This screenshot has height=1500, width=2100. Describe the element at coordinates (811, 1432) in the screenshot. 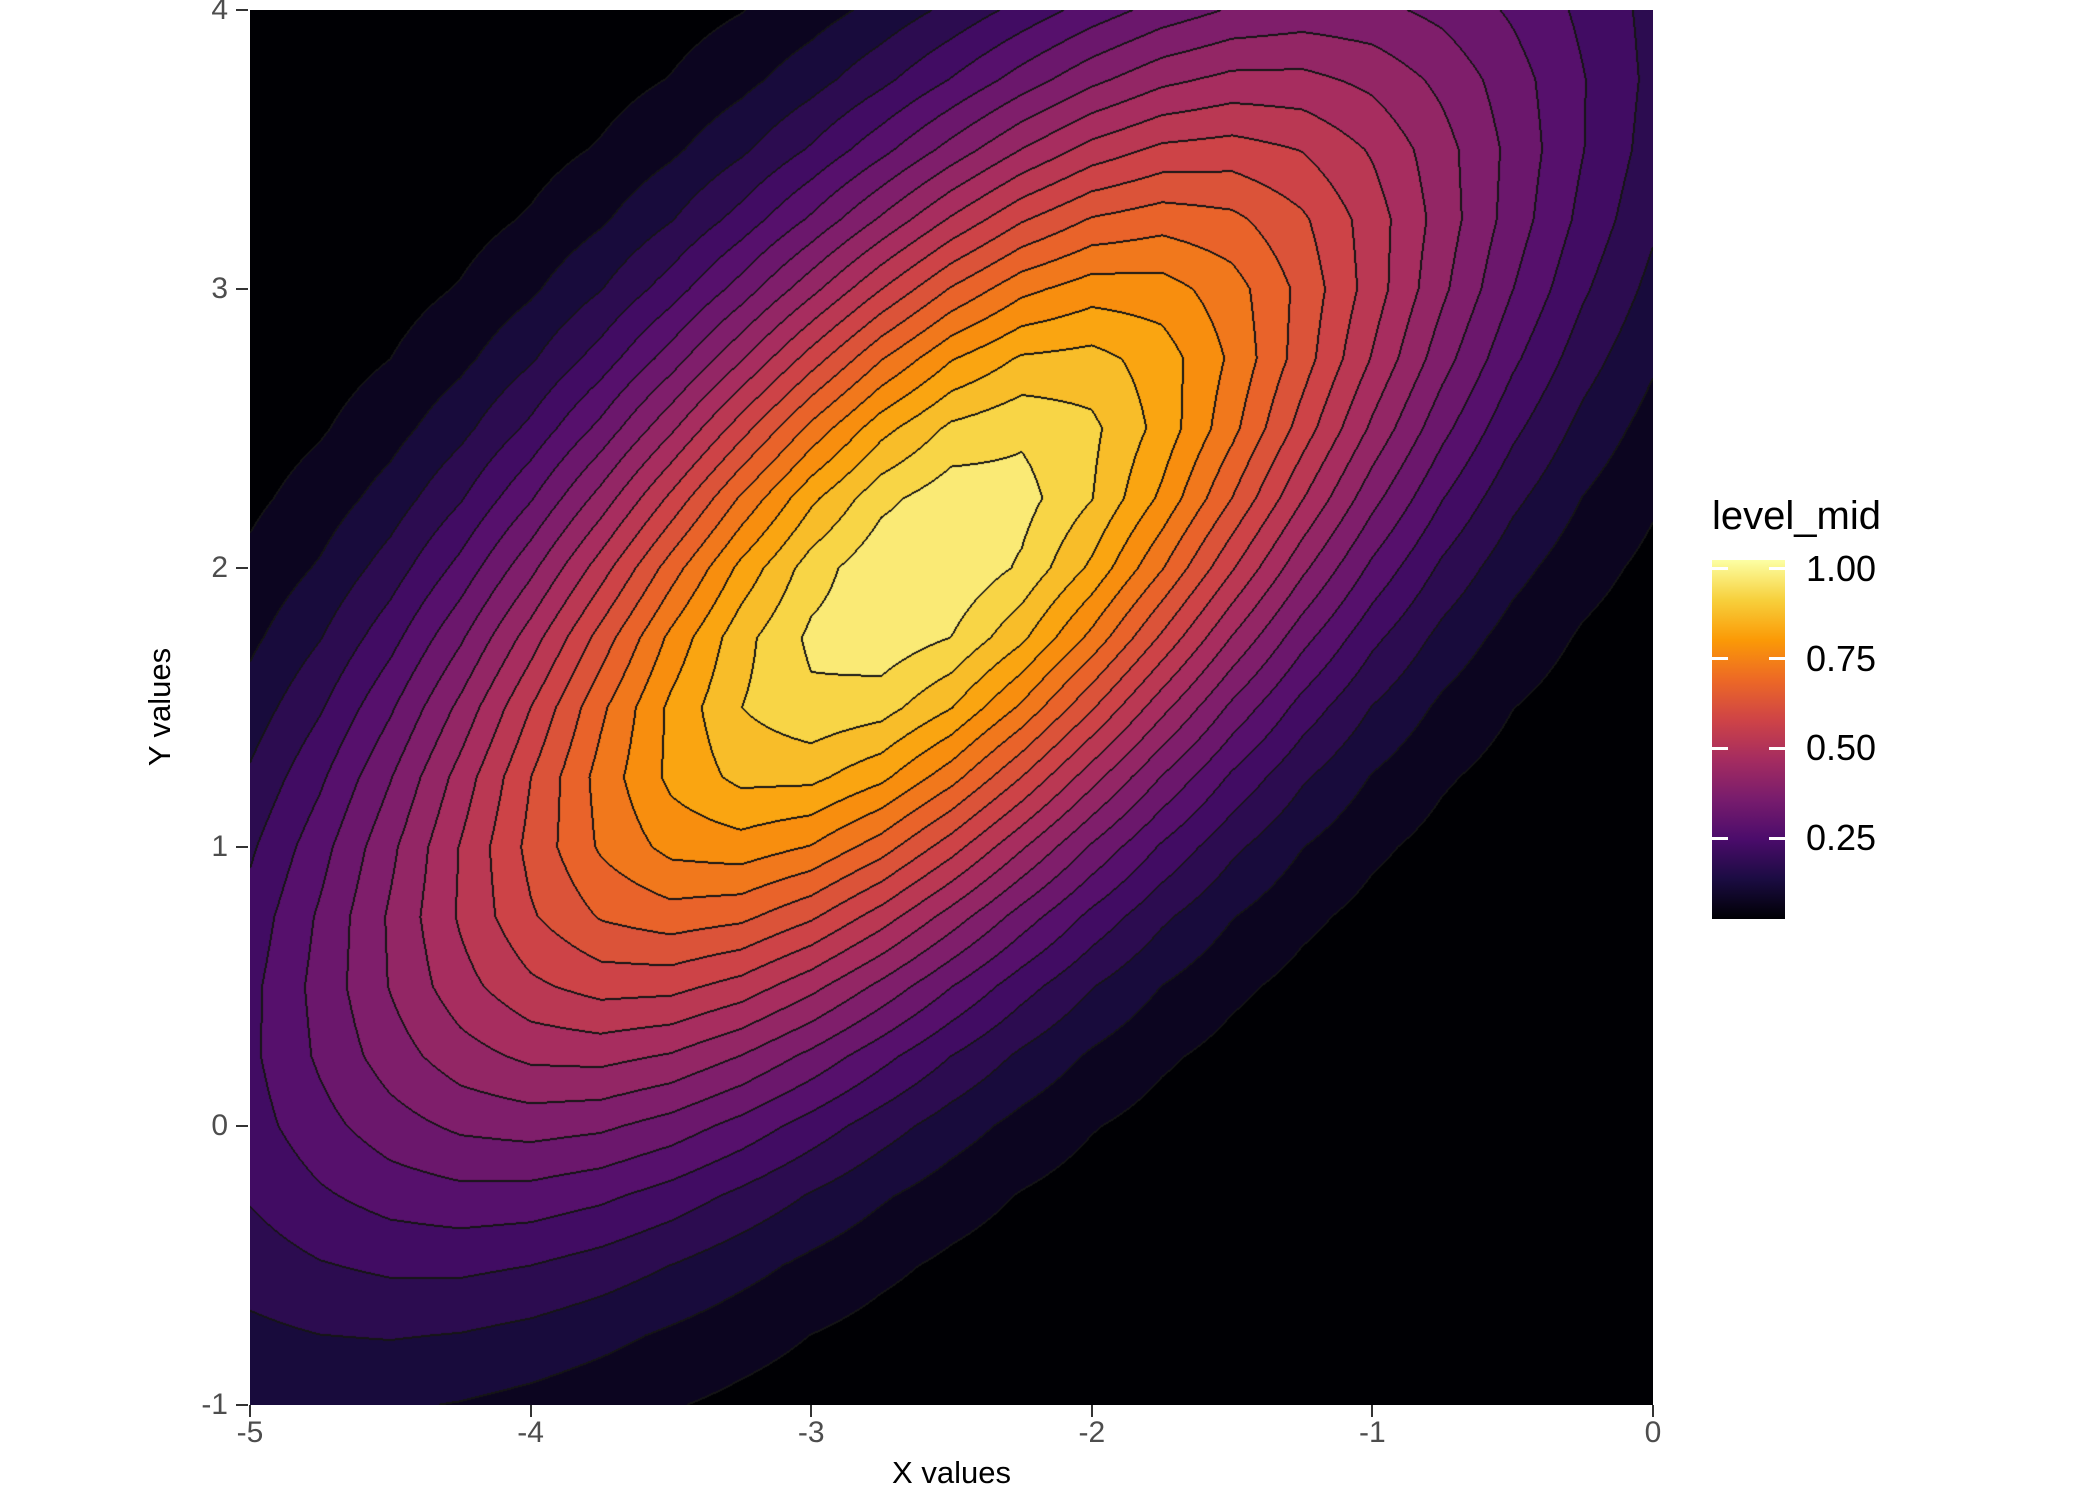

I see `x-tick-label: -3` at that location.